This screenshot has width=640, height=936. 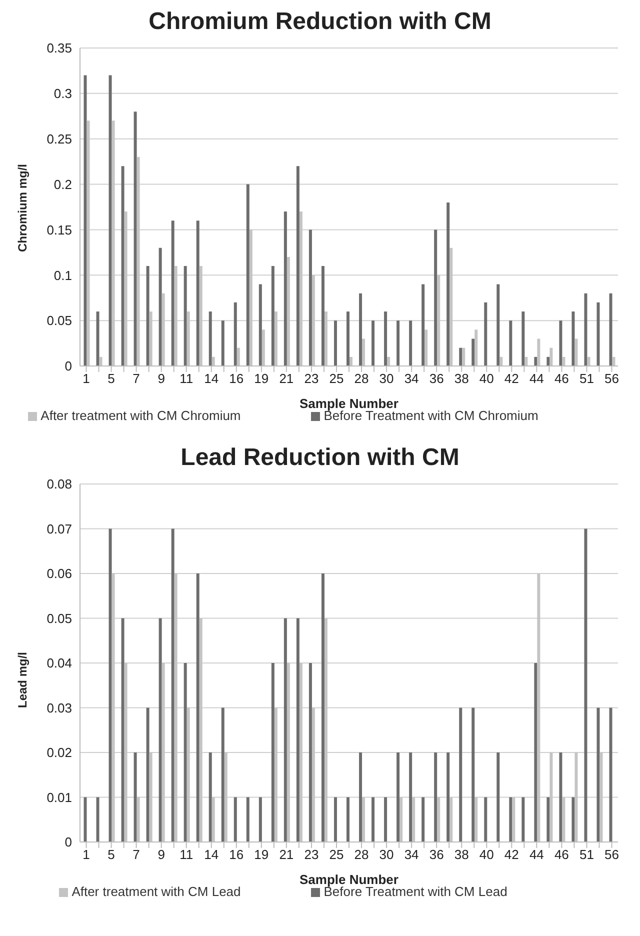 I want to click on y-tick-label: 0.06, so click(x=59, y=574).